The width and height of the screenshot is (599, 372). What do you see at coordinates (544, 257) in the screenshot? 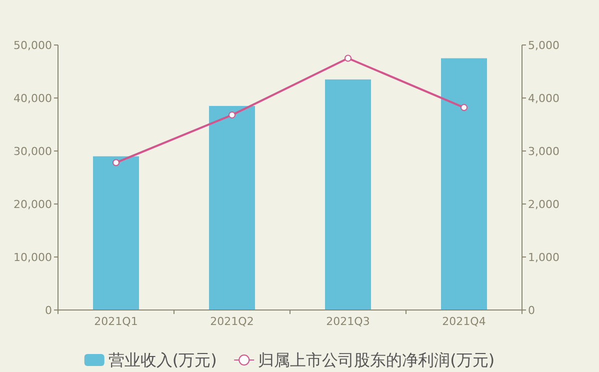
I see `y2-tick-label: 1,000` at bounding box center [544, 257].